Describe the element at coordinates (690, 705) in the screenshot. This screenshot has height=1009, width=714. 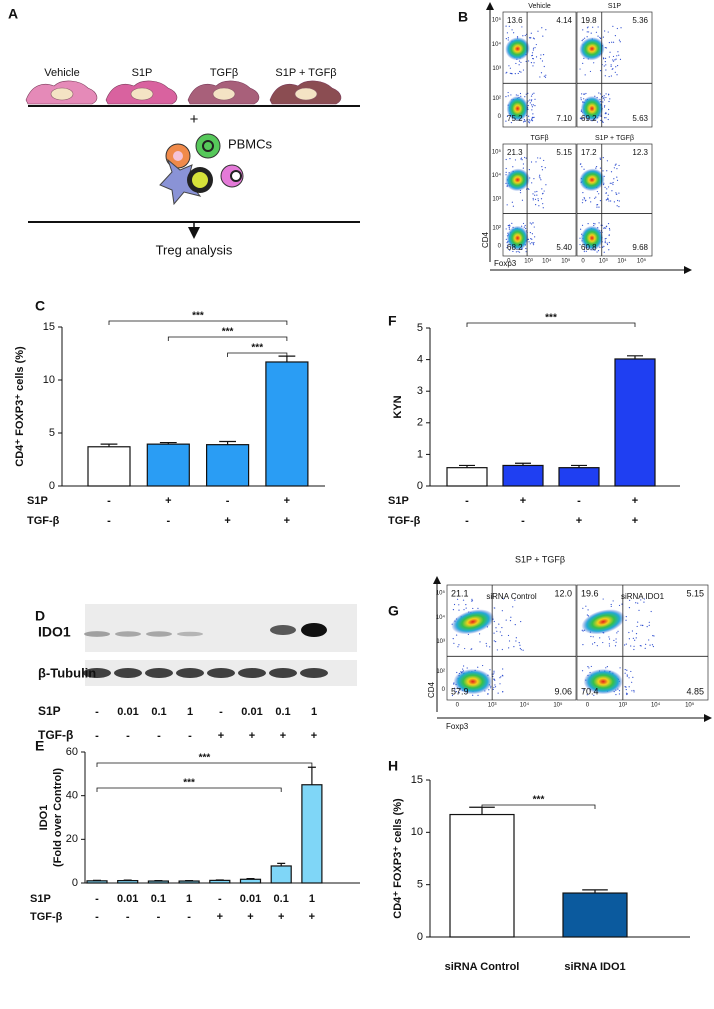
I see `flow-x-tick: 10⁵` at that location.